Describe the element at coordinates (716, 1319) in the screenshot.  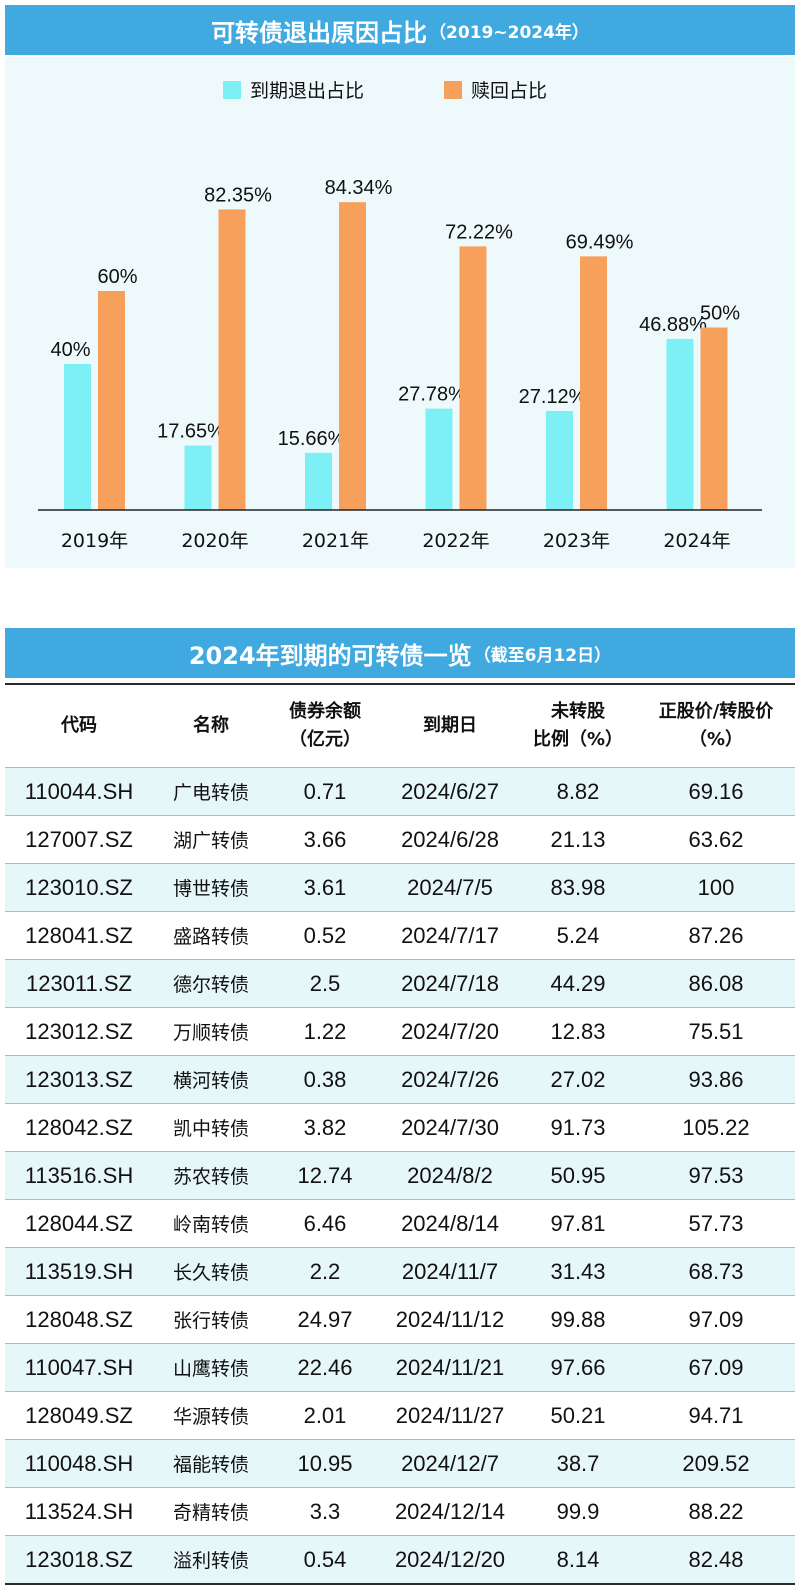
I see `cell-price-ratio: 97.09` at that location.